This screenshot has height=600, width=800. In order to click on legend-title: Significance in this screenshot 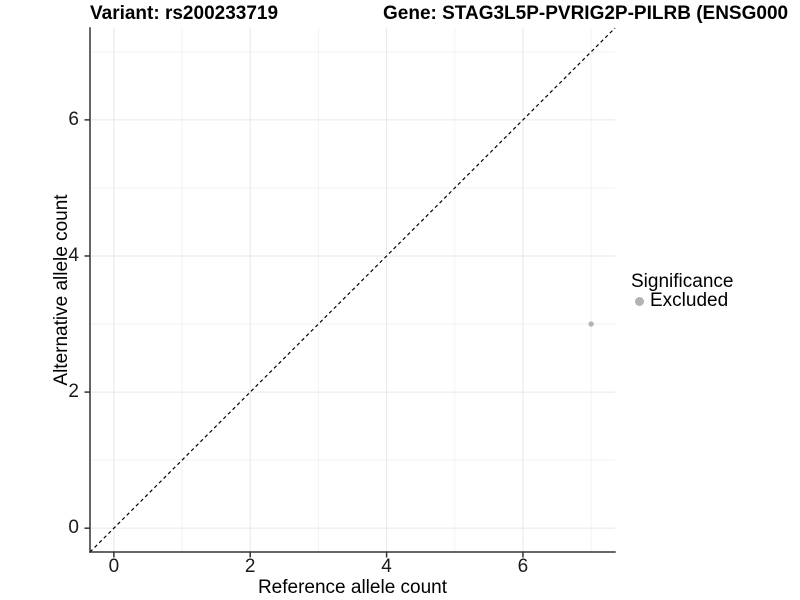, I will do `click(682, 281)`.